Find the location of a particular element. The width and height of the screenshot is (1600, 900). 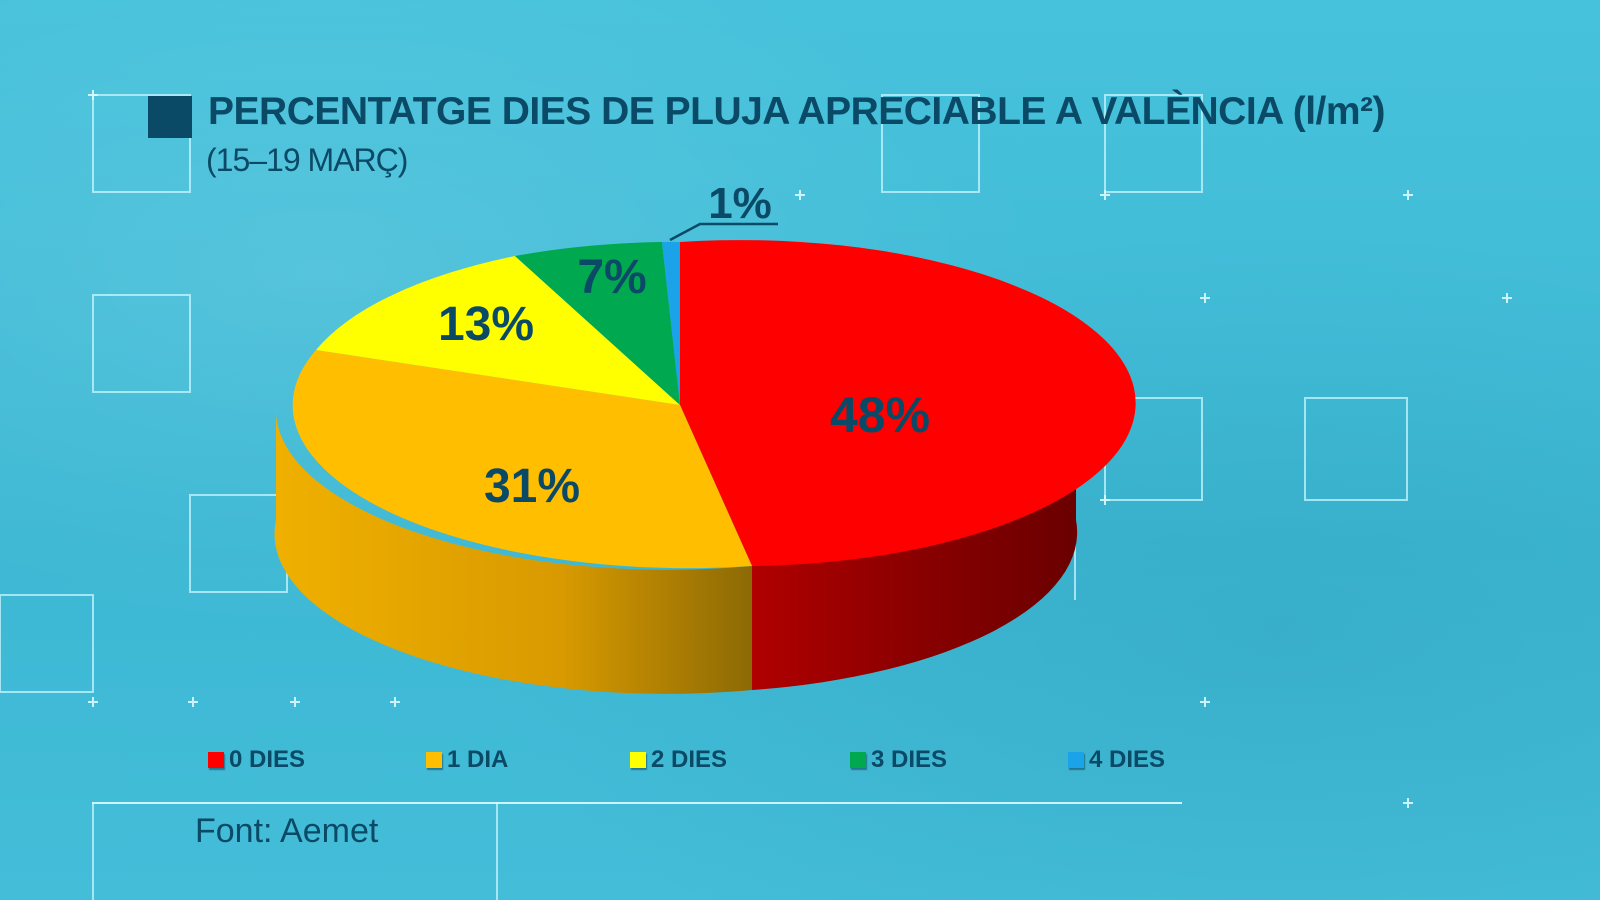

pie-side-orange is located at coordinates (513, 549).